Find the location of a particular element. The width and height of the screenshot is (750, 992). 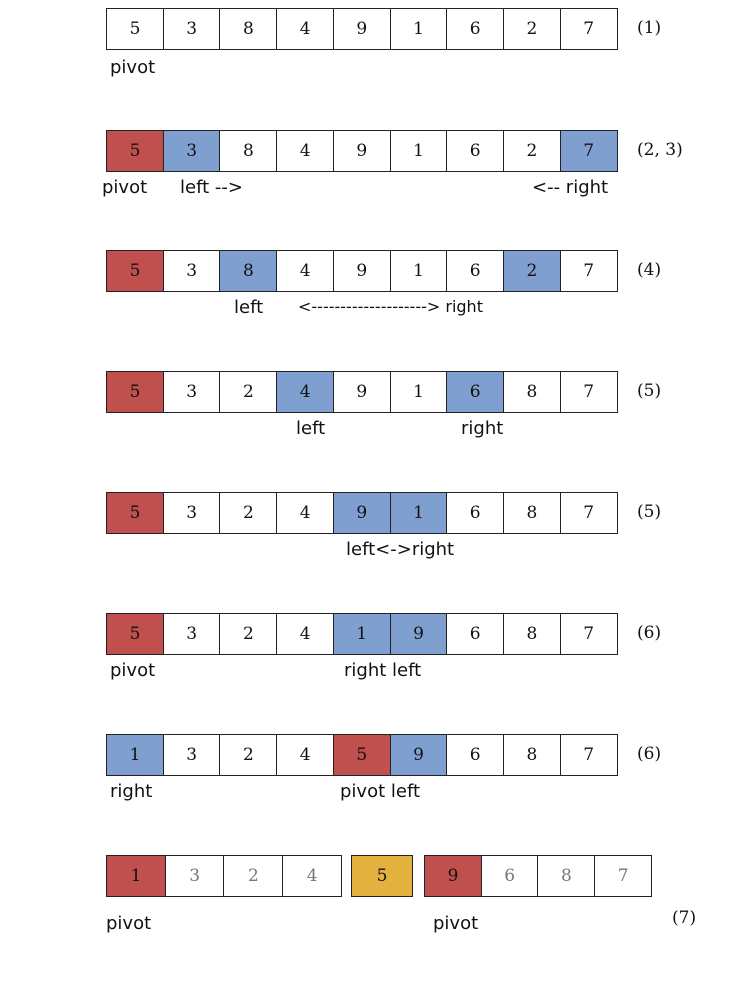

left-partition: 1 3 2 4 is located at coordinates (224, 876).